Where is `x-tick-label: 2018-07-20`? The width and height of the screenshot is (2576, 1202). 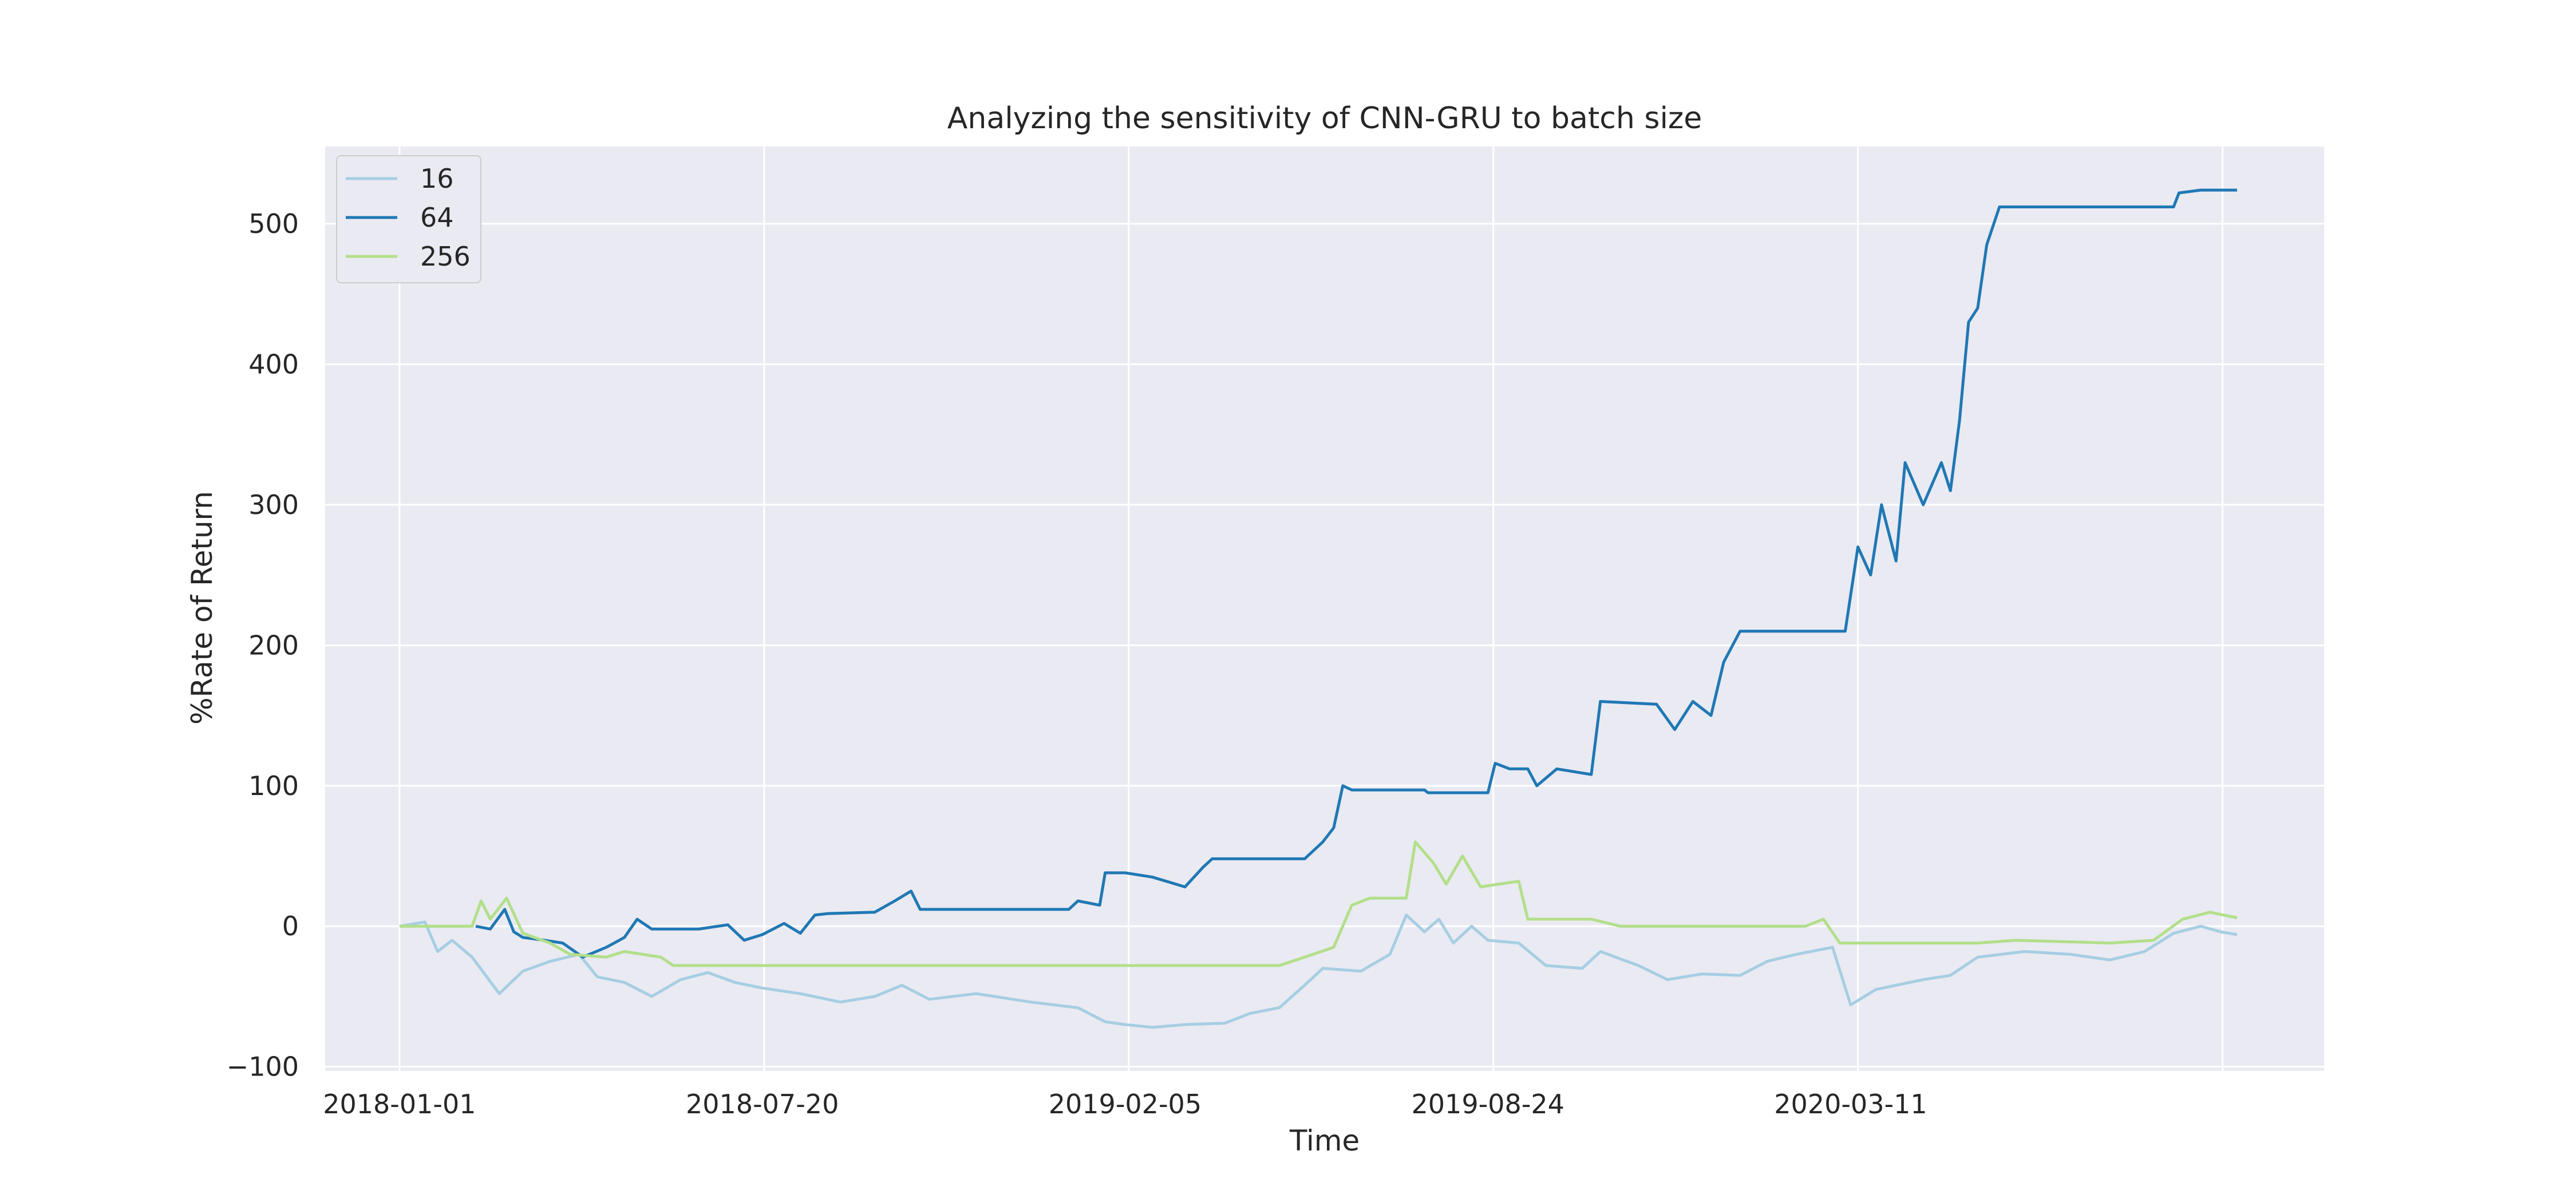 x-tick-label: 2018-07-20 is located at coordinates (762, 1105).